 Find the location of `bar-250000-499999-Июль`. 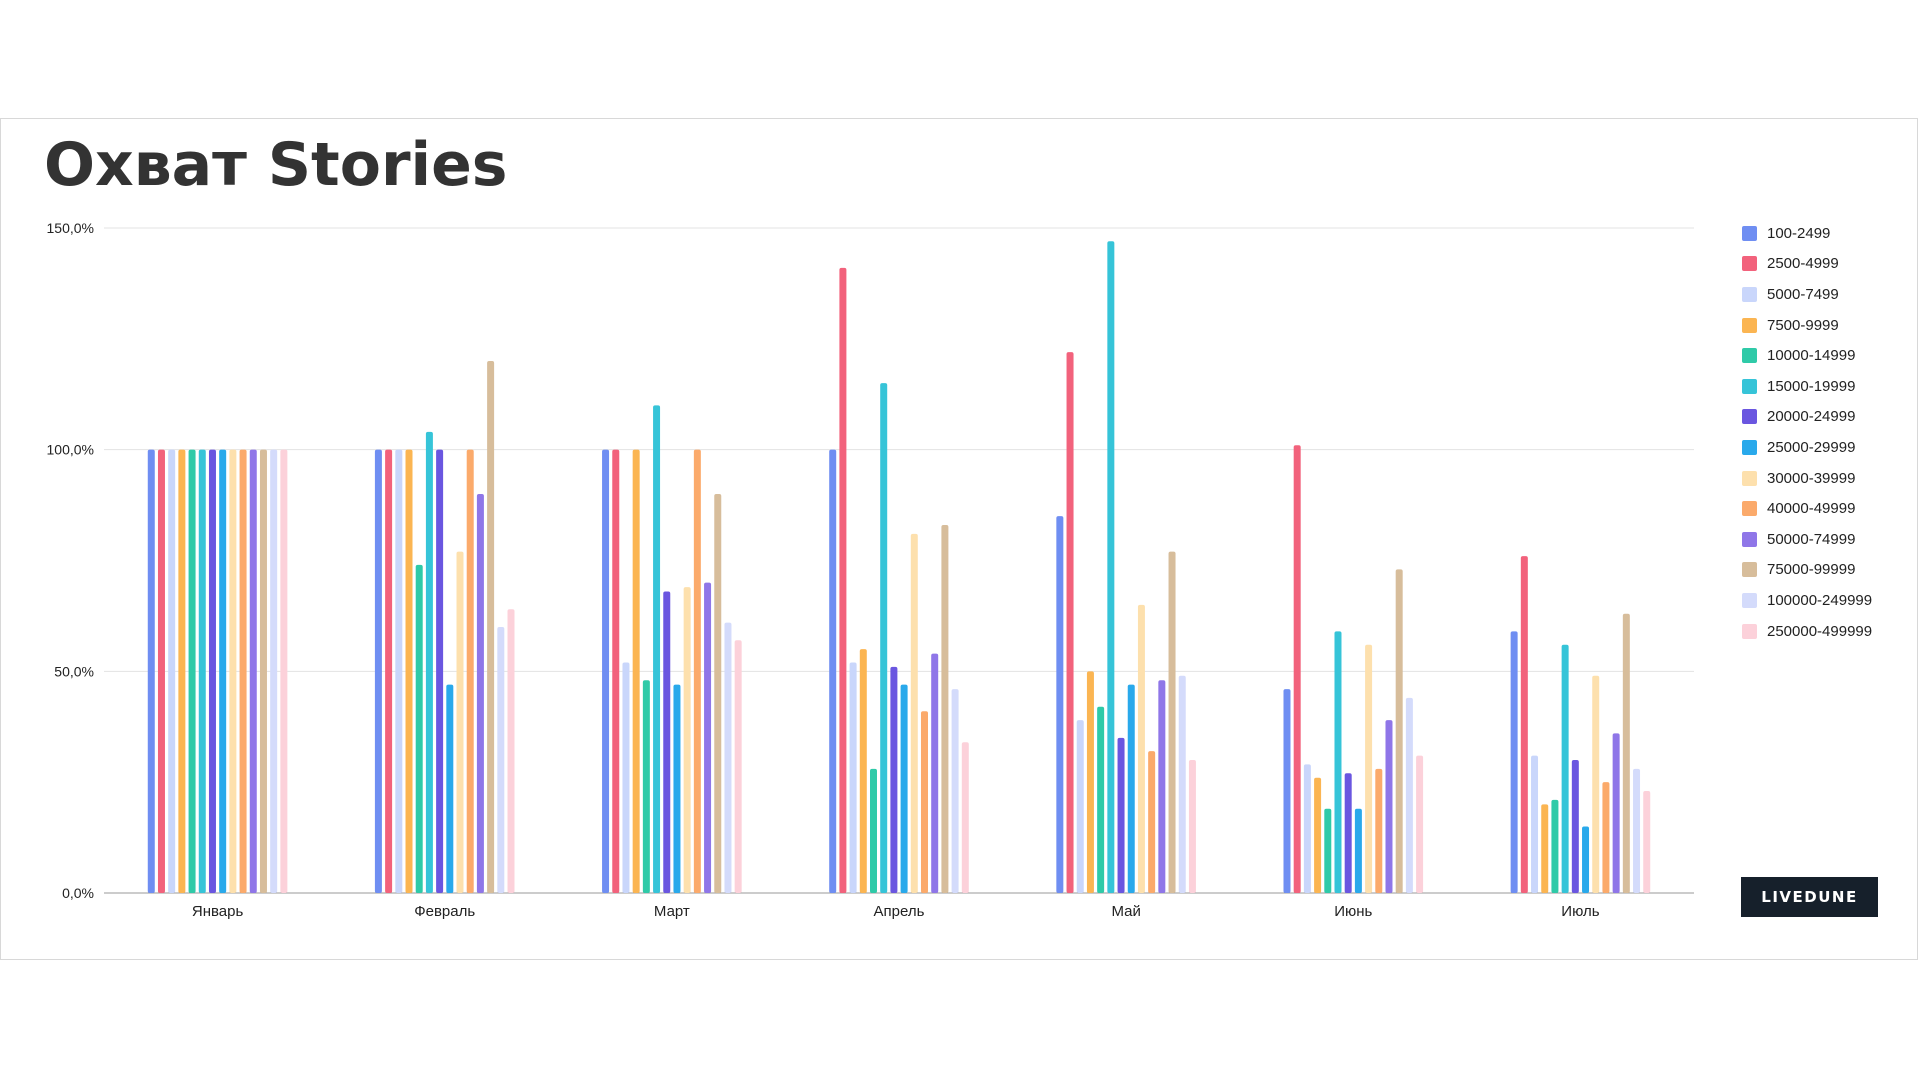

bar-250000-499999-Июль is located at coordinates (1647, 842).